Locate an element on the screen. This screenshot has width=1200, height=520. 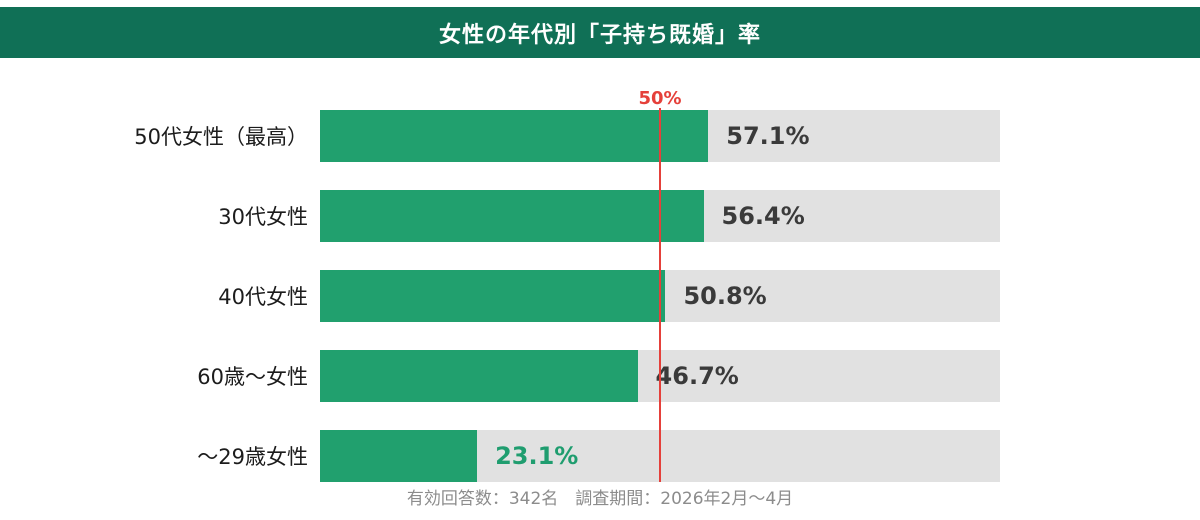
chart-title-bar: 女性の年代別「子持ち既婚」率 is located at coordinates (600, 32).